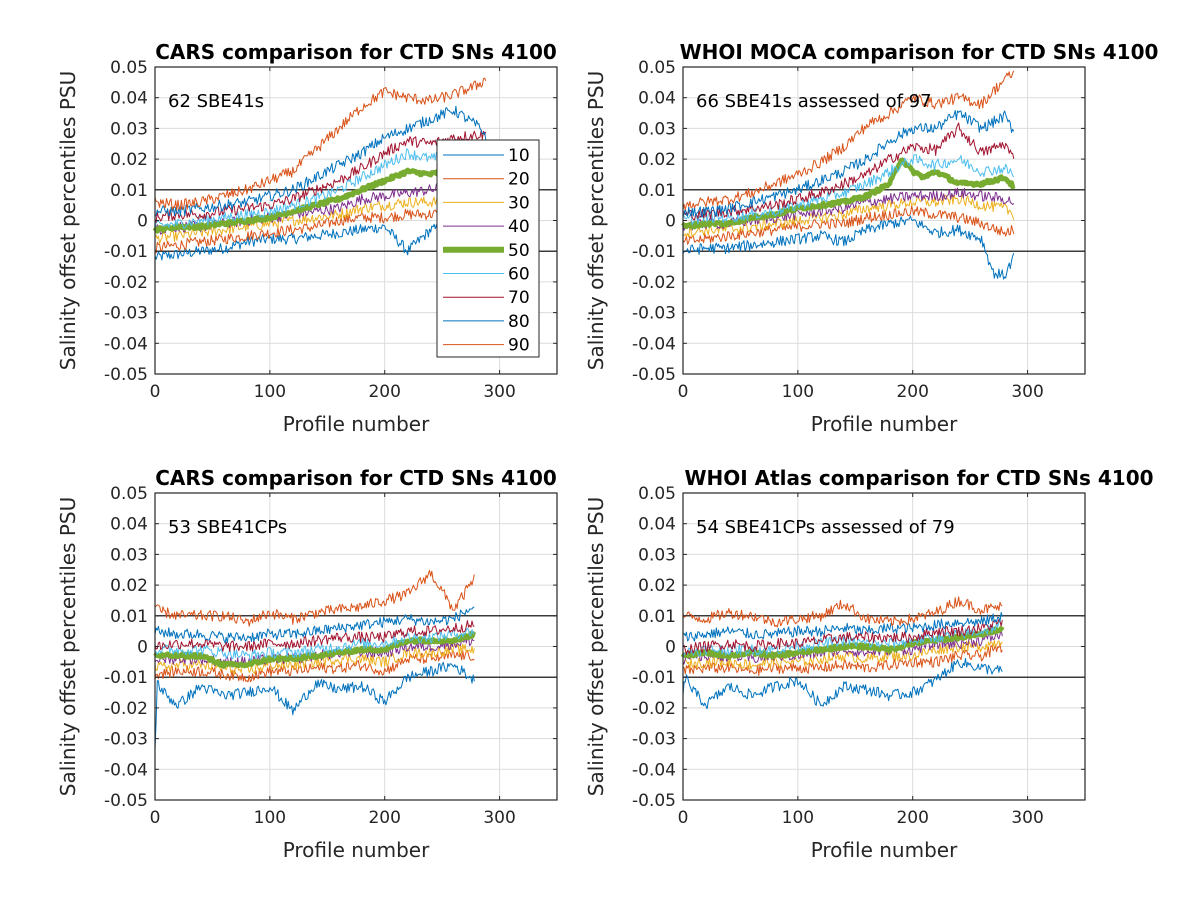  I want to click on float-count-annotation: 54 SBE41CPs assessed of 79, so click(825, 527).